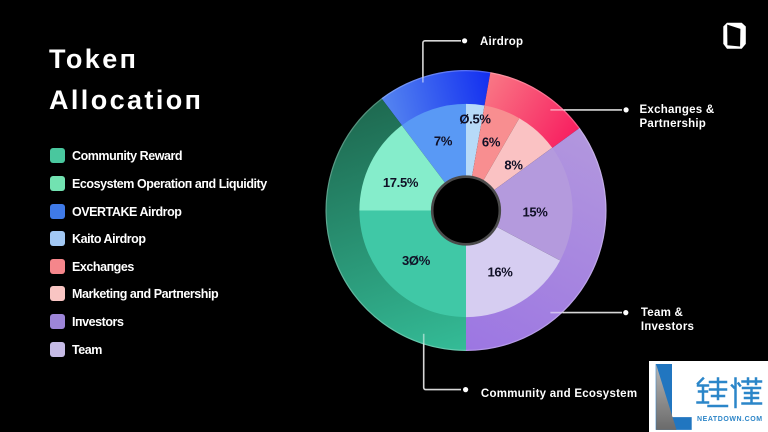 The height and width of the screenshot is (432, 768). I want to click on svg-text: NEATDOWN.COM, so click(730, 419).